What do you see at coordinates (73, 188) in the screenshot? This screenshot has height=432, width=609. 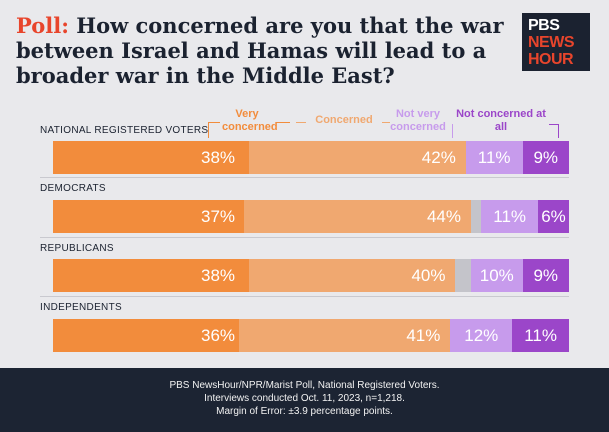 I see `group-label-democrats: DEMOCRATS` at bounding box center [73, 188].